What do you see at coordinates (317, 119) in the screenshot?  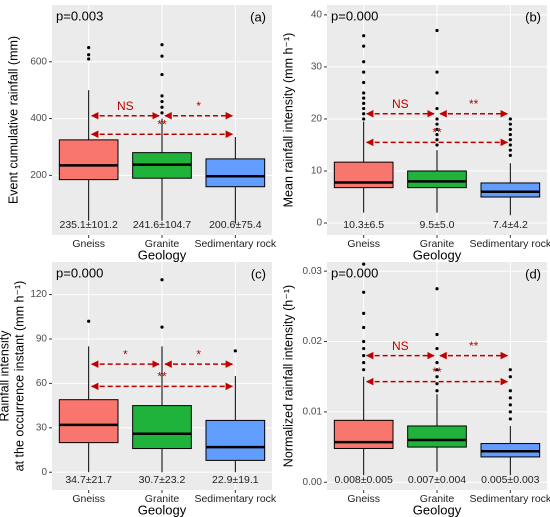 I see `y-tick-label: 20` at bounding box center [317, 119].